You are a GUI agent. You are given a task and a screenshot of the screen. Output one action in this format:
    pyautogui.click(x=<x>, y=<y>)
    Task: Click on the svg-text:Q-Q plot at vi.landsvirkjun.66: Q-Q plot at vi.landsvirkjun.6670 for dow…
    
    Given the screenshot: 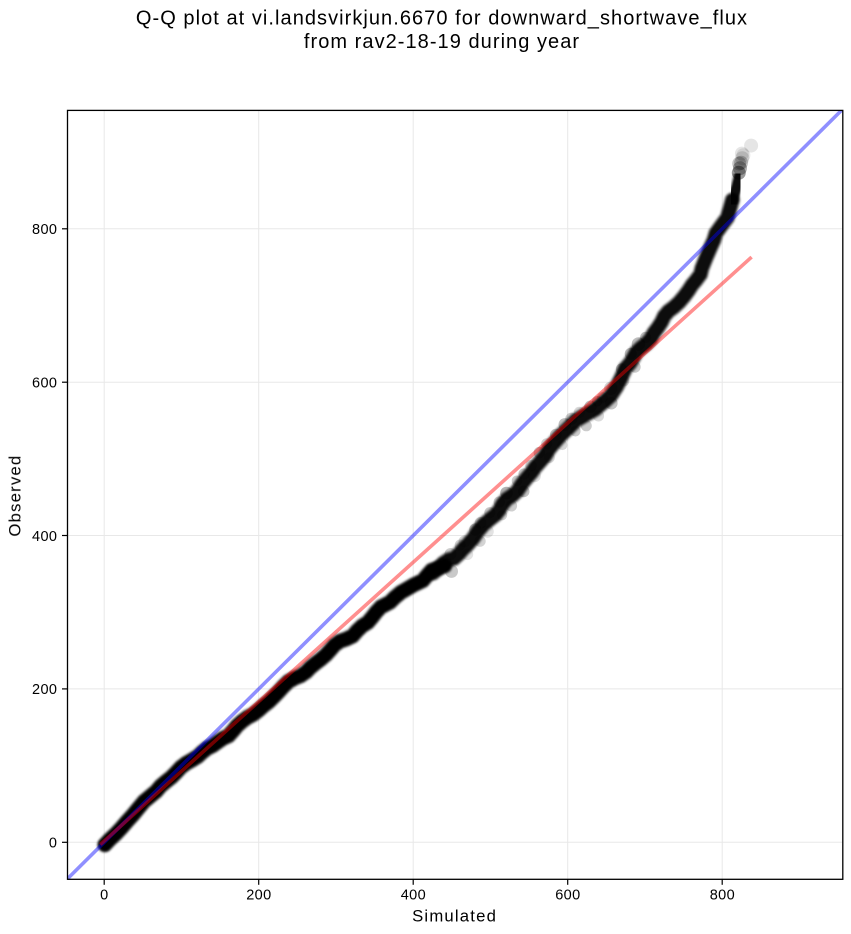 What is the action you would take?
    pyautogui.click(x=442, y=19)
    